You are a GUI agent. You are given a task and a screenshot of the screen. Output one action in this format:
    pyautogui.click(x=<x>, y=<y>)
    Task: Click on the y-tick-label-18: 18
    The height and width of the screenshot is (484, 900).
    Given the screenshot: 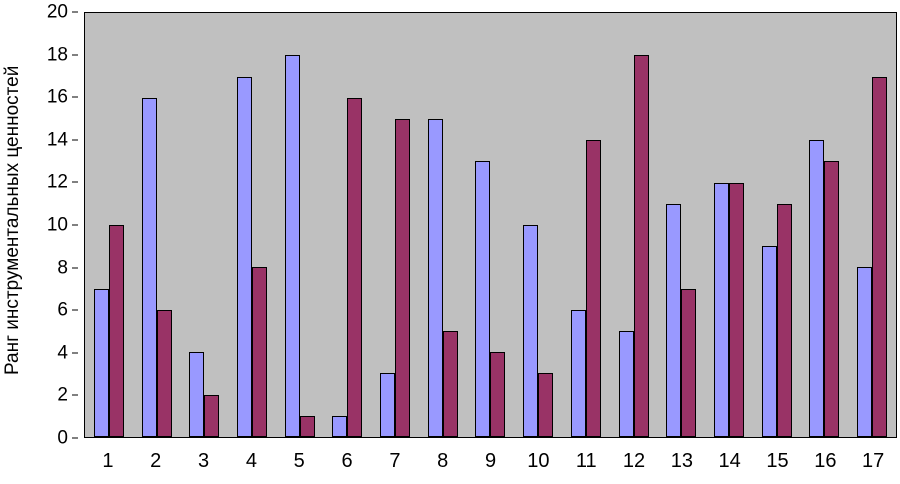 What is the action you would take?
    pyautogui.click(x=57, y=55)
    